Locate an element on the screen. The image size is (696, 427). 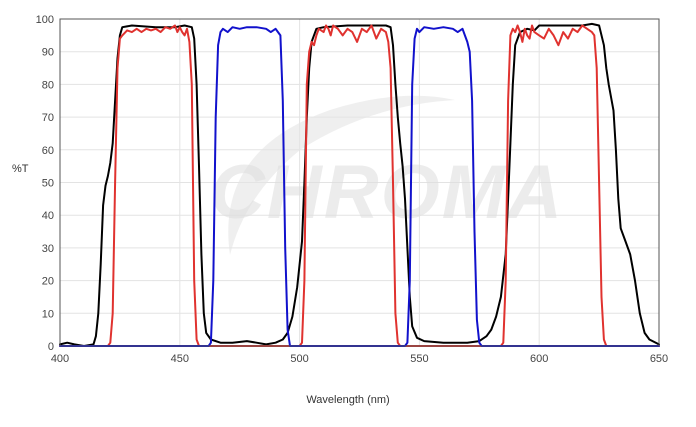
x-tick-label: 500 is located at coordinates (299, 359).